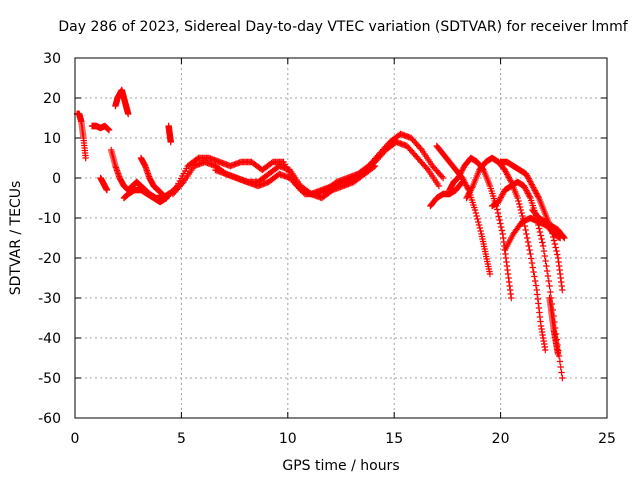  I want to click on y-tick-label: 20, so click(52, 99).